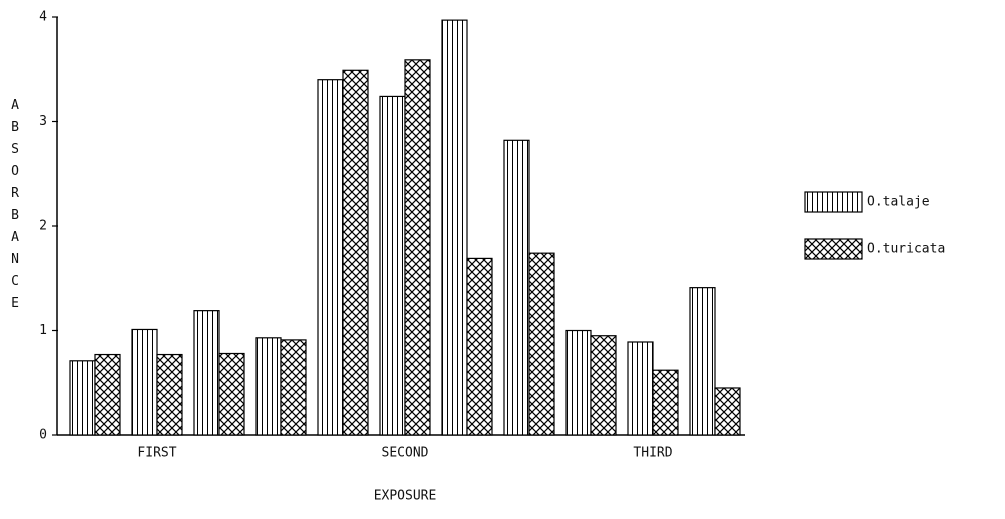 The width and height of the screenshot is (1005, 519). What do you see at coordinates (43, 330) in the screenshot?
I see `y-tick-label: 1` at bounding box center [43, 330].